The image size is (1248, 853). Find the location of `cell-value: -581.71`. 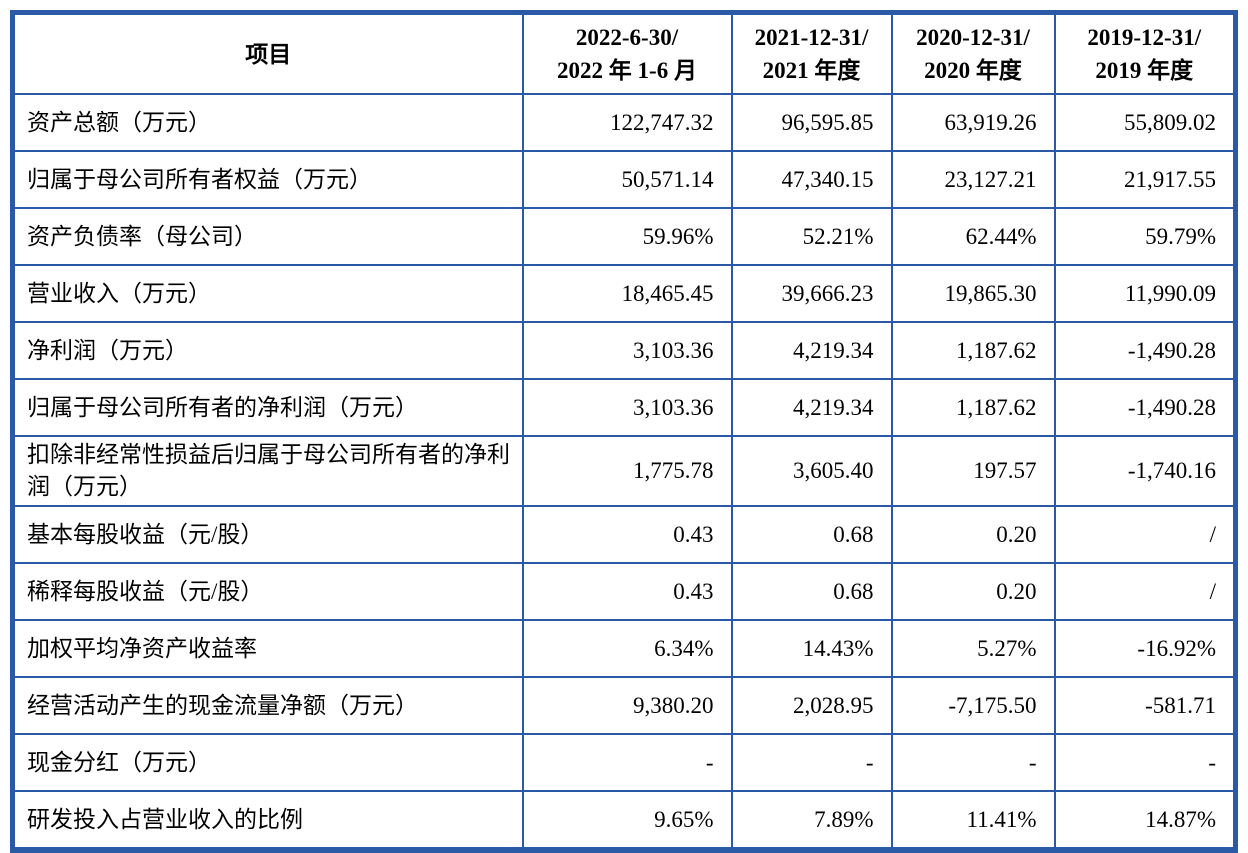

cell-value: -581.71 is located at coordinates (1145, 705).